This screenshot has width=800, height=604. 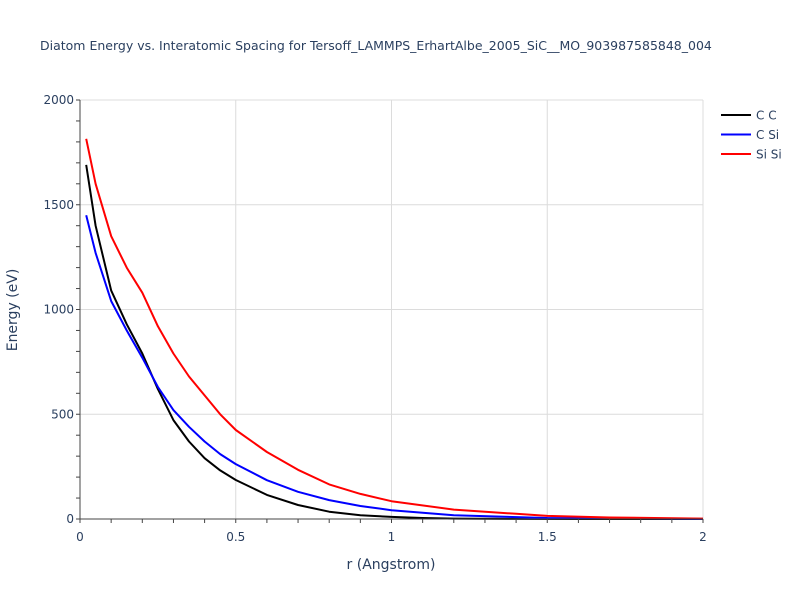 What do you see at coordinates (392, 537) in the screenshot?
I see `x-tick-label: 1` at bounding box center [392, 537].